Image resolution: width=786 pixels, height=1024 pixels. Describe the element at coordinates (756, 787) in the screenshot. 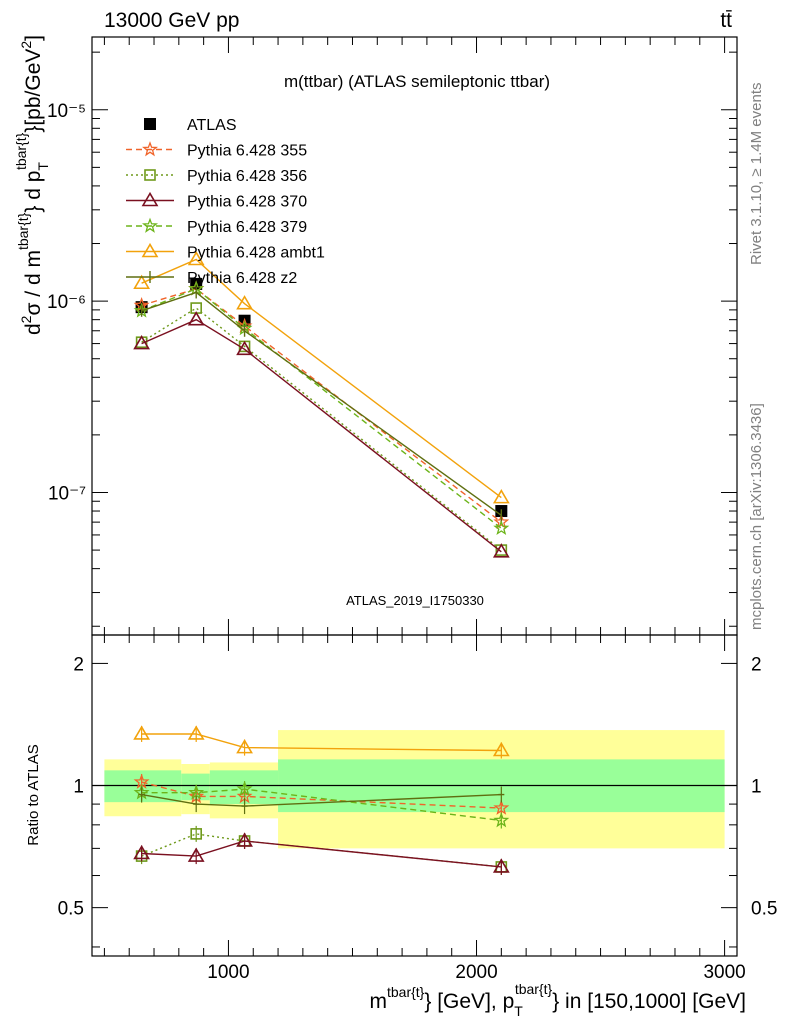

I see `ratio-y-tick-label-right: 1` at that location.